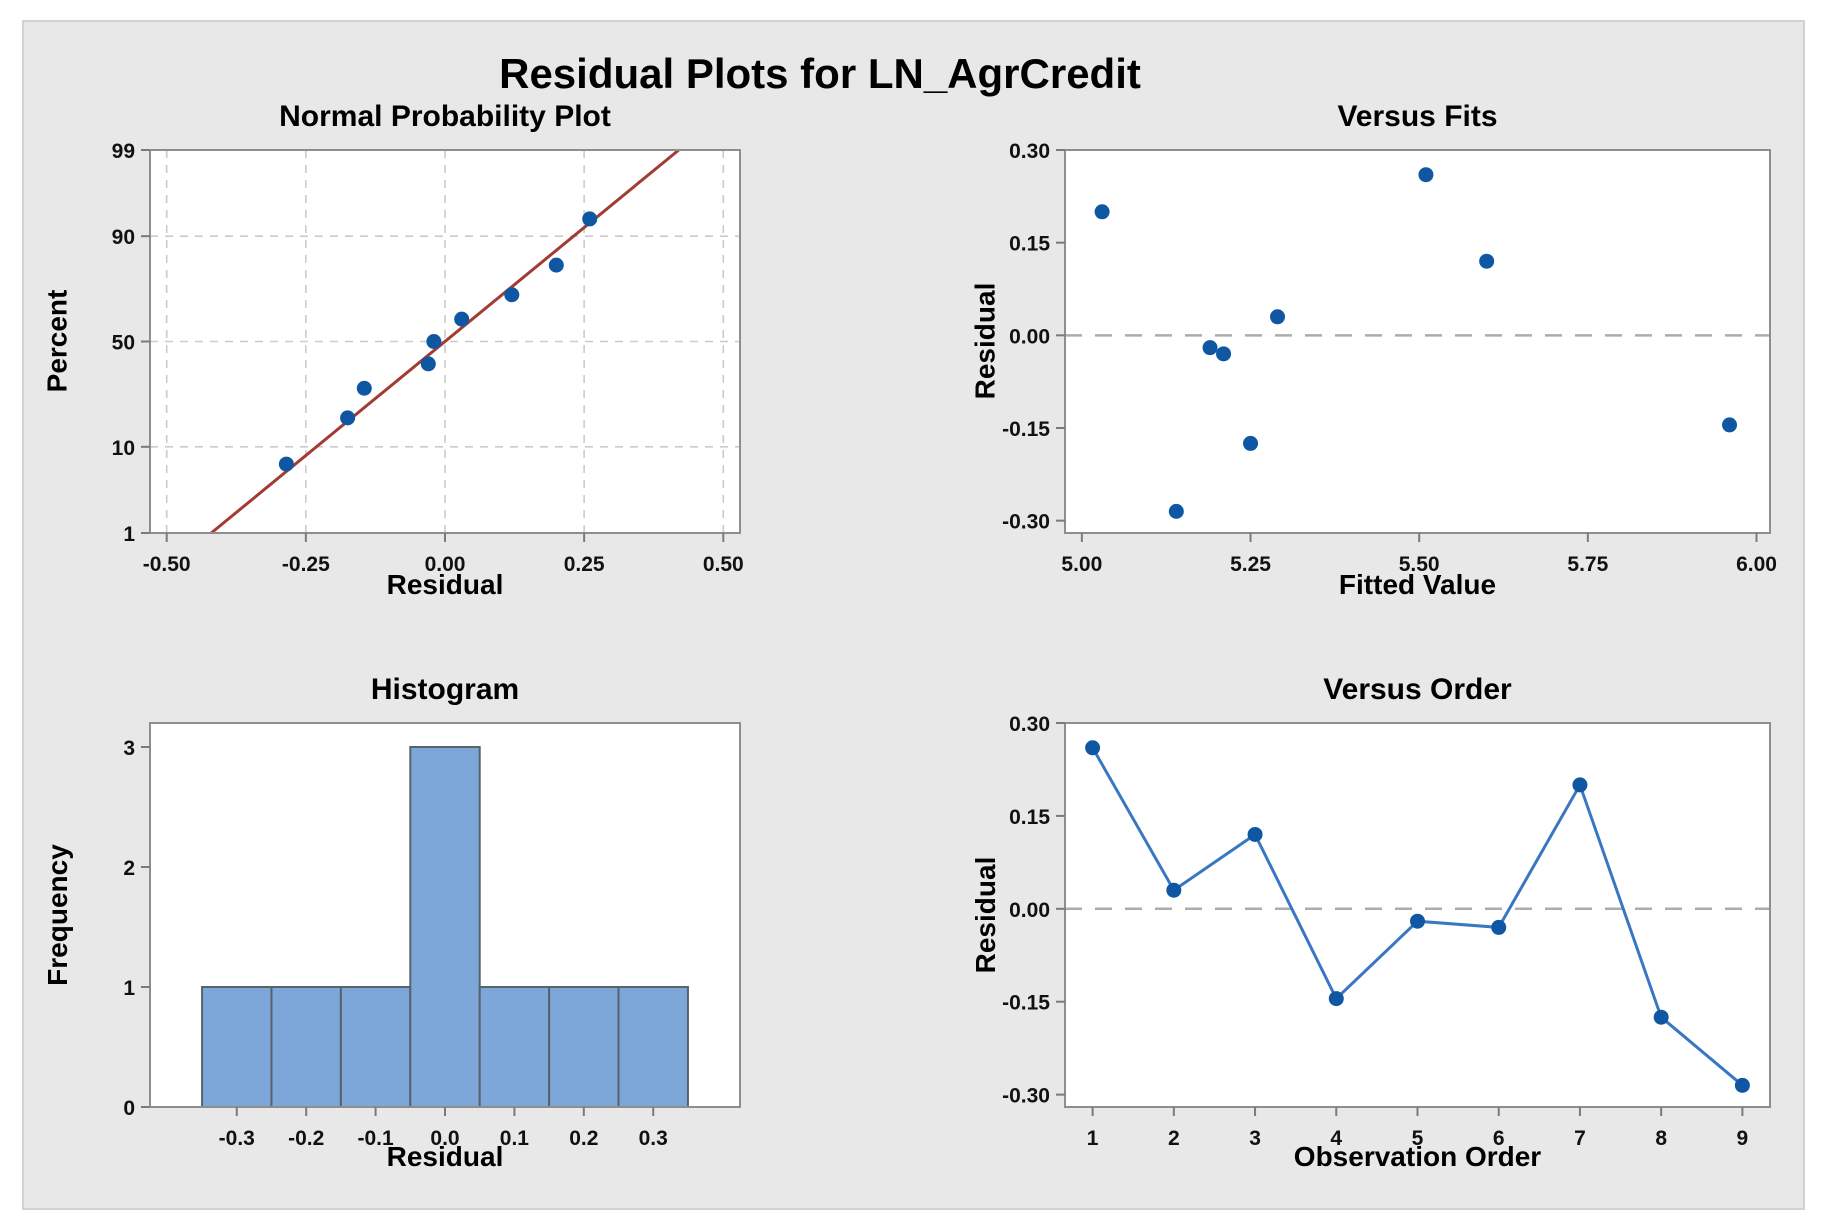 The height and width of the screenshot is (1224, 1827). Describe the element at coordinates (1756, 564) in the screenshot. I see `x-tick-label: 6.00` at that location.